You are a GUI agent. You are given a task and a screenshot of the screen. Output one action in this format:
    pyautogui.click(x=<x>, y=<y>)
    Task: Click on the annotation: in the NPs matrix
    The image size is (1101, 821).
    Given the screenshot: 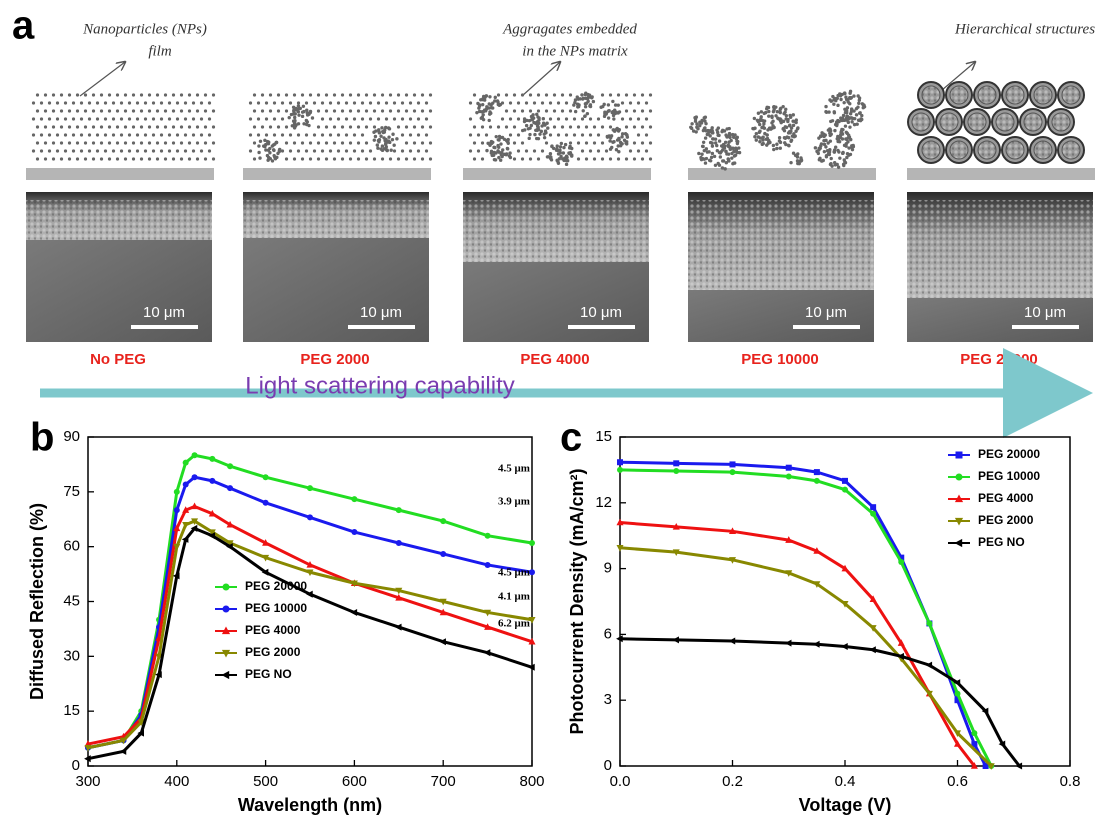 What is the action you would take?
    pyautogui.click(x=575, y=51)
    